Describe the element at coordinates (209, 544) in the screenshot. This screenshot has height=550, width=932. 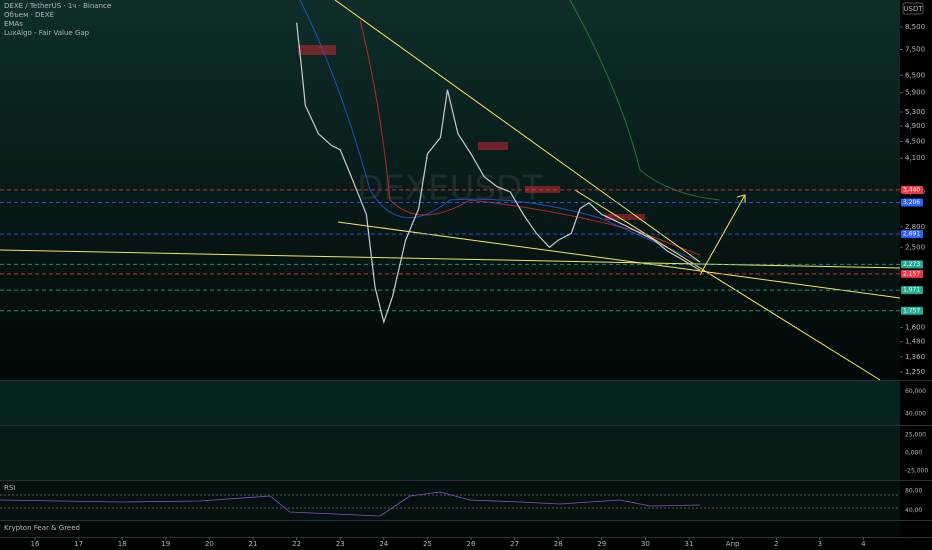
I see `time-label: 20` at that location.